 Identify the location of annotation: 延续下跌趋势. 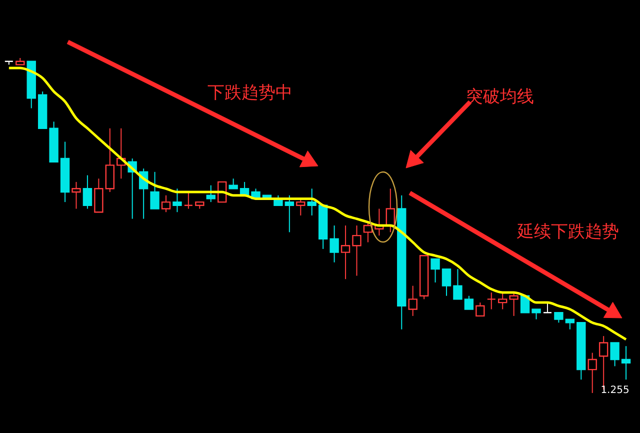
(567, 232).